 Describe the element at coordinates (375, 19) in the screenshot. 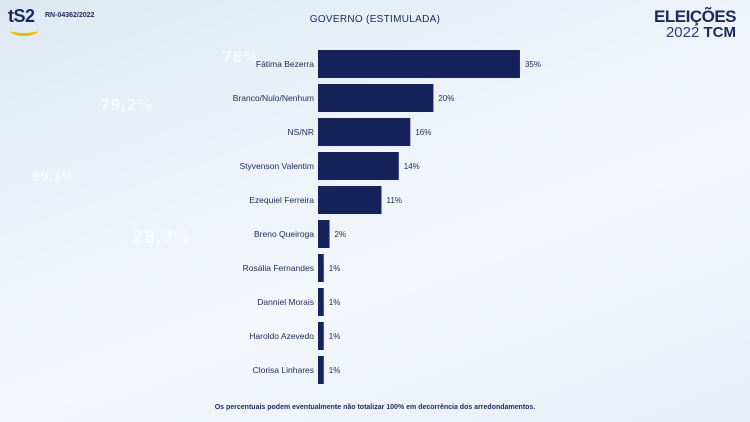

I see `chart-title: GOVERNO (ESTIMULADA)` at that location.